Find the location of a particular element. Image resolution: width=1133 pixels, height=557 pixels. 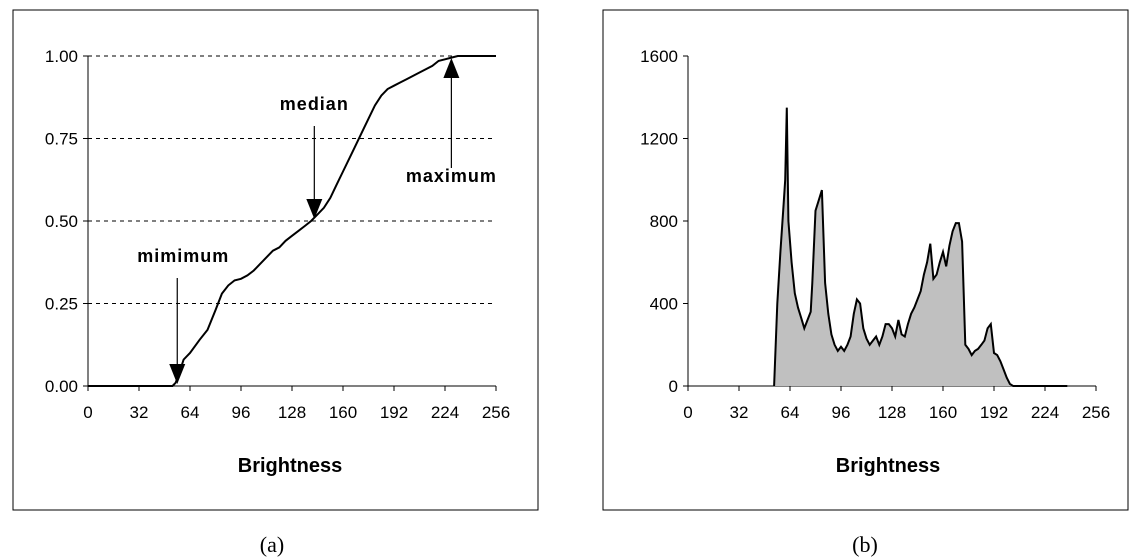

a-x-tick-label: 192 is located at coordinates (394, 412).